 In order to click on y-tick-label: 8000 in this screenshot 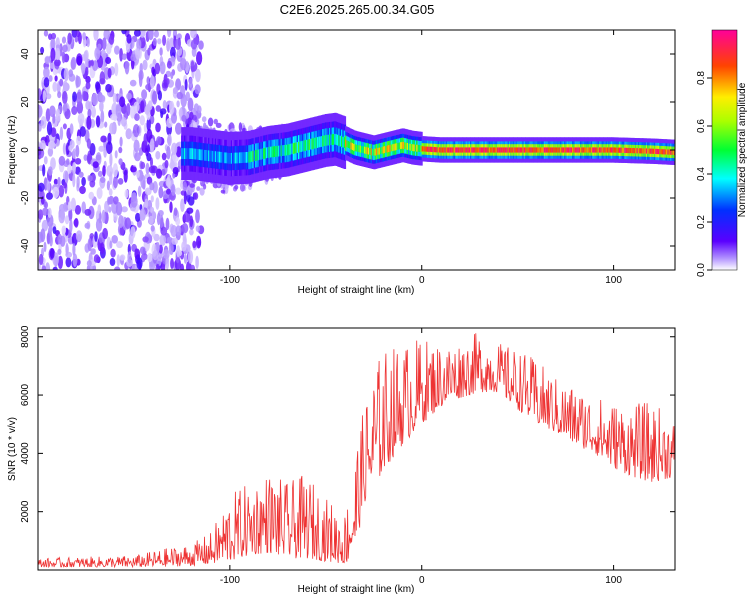, I will do `click(25, 336)`.